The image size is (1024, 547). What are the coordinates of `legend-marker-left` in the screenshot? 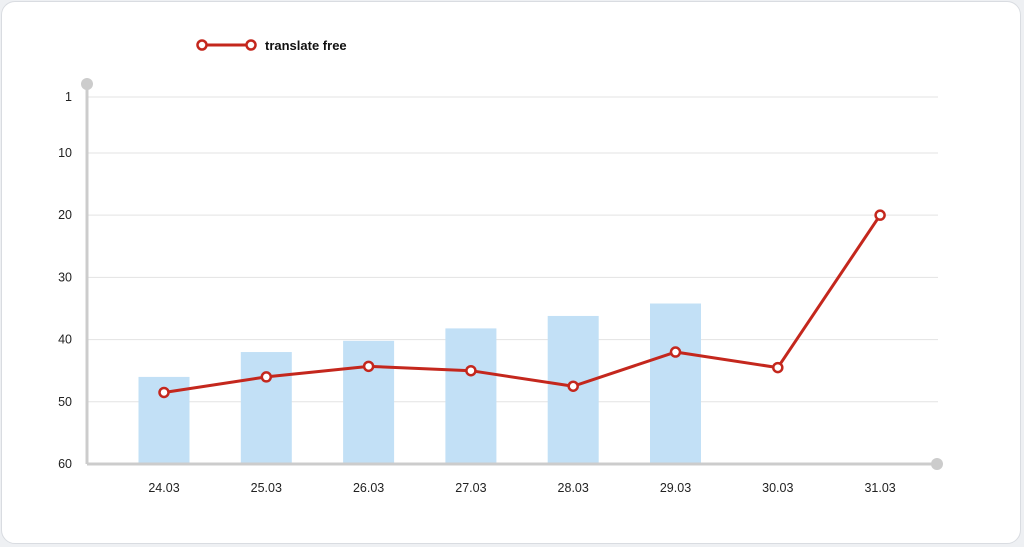 It's located at (202, 45).